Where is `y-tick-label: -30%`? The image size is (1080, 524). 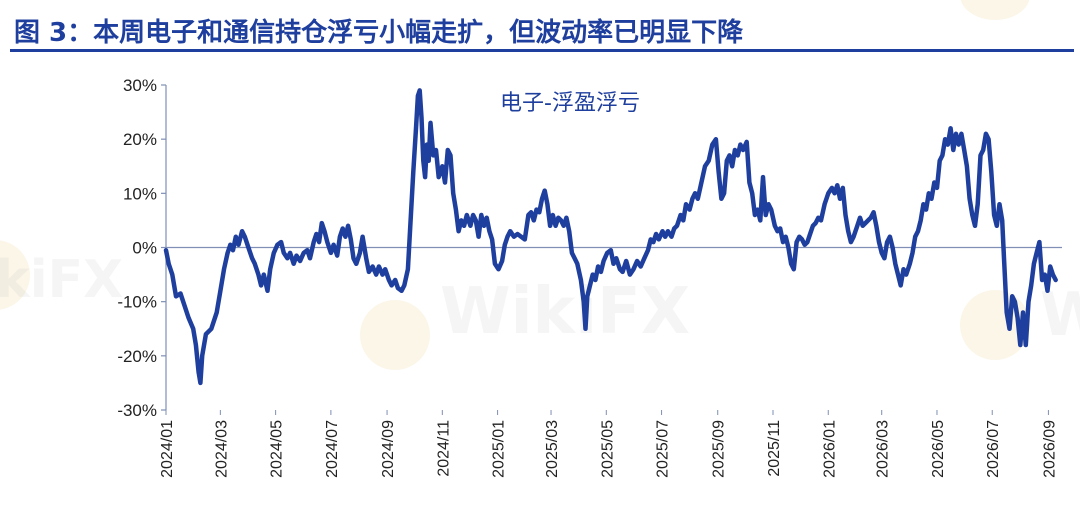
y-tick-label: -30% is located at coordinates (137, 410).